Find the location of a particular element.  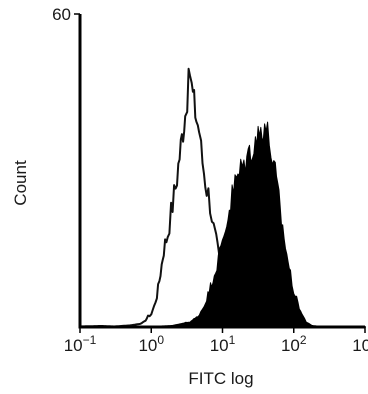

x-tick-label: 10¹ is located at coordinates (223, 344).